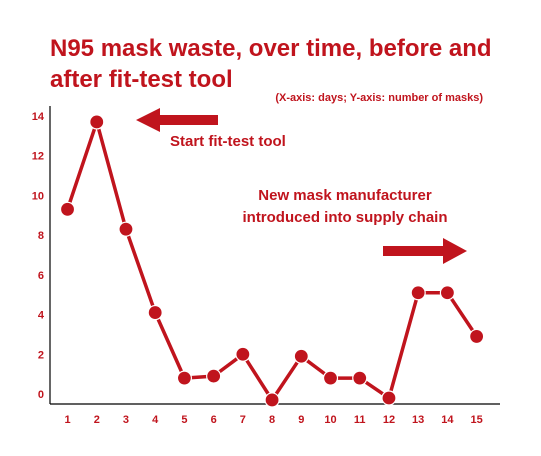  Describe the element at coordinates (38, 196) in the screenshot. I see `y-tick-label: 10` at that location.